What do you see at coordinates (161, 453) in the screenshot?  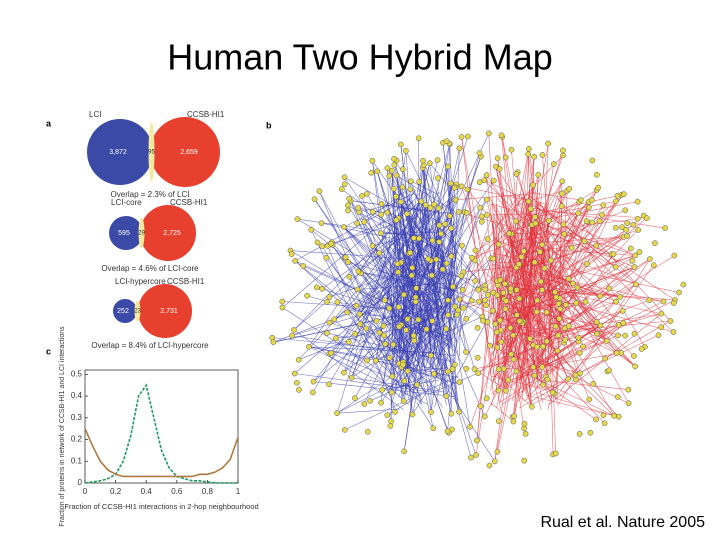 I see `data-line` at bounding box center [161, 453].